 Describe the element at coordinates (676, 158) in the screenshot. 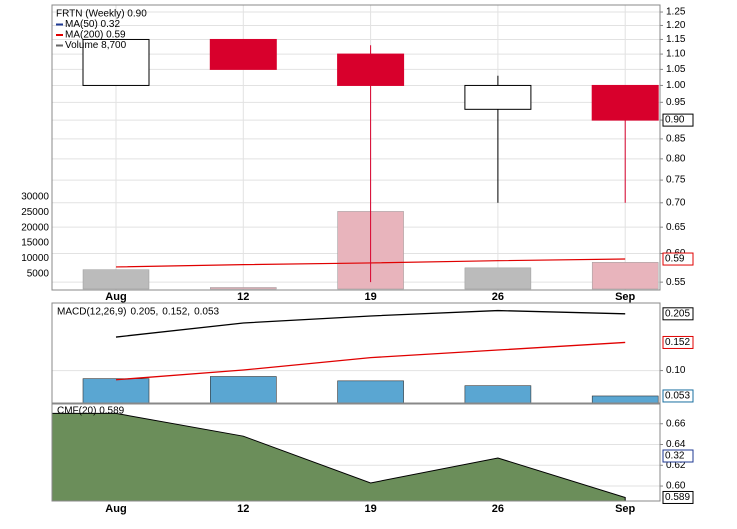

I see `y-tick-label: 0.80` at that location.